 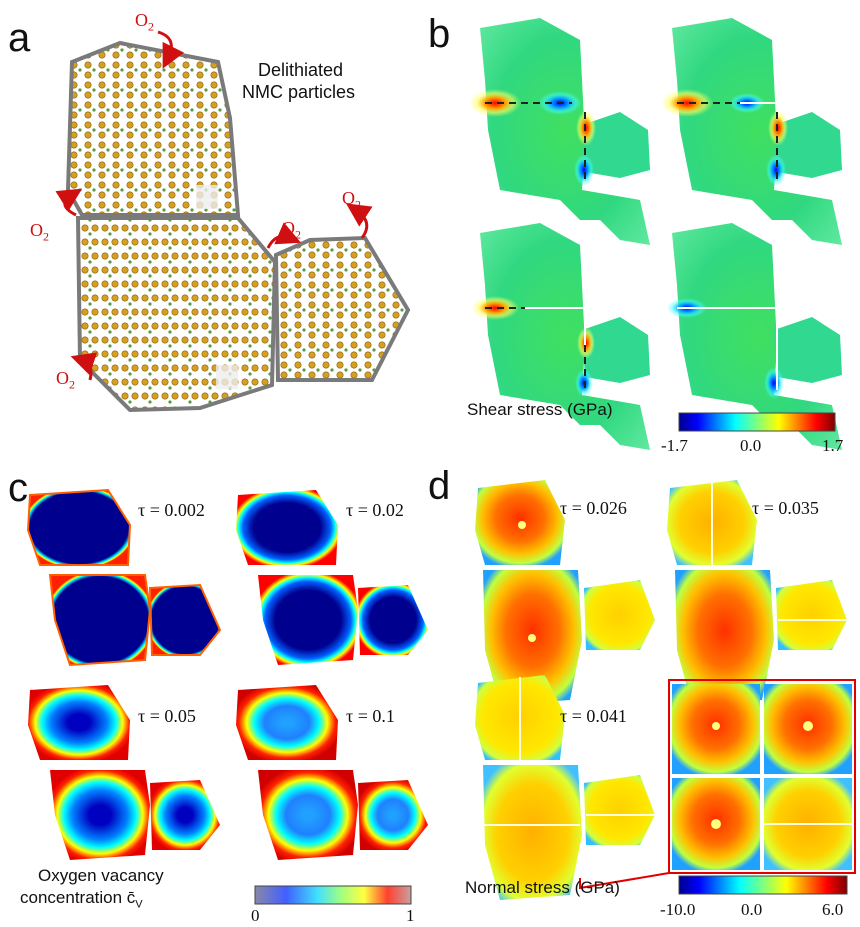 What do you see at coordinates (301, 70) in the screenshot?
I see `panel-a-title-line1: Delithiated` at bounding box center [301, 70].